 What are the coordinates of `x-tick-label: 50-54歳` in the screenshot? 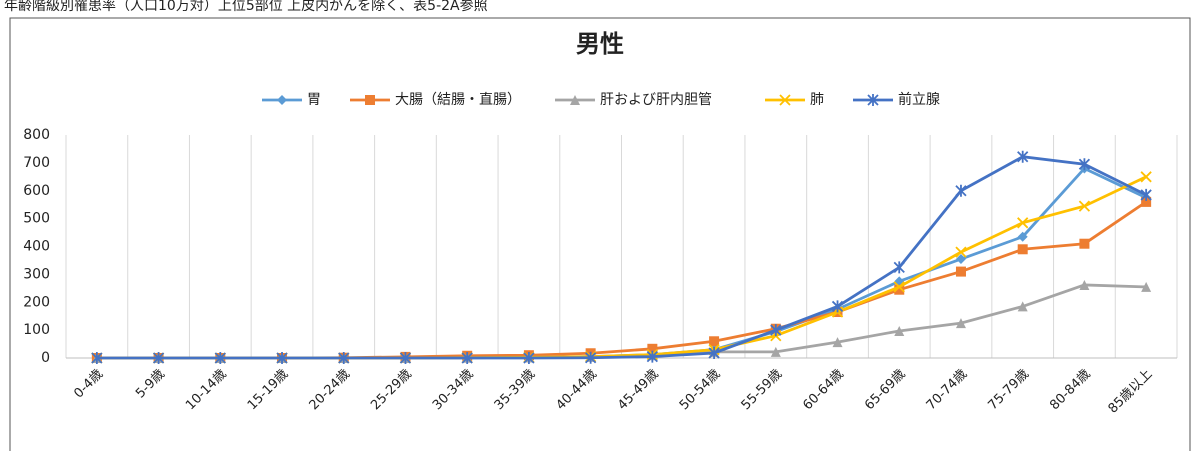 It's located at (700, 390).